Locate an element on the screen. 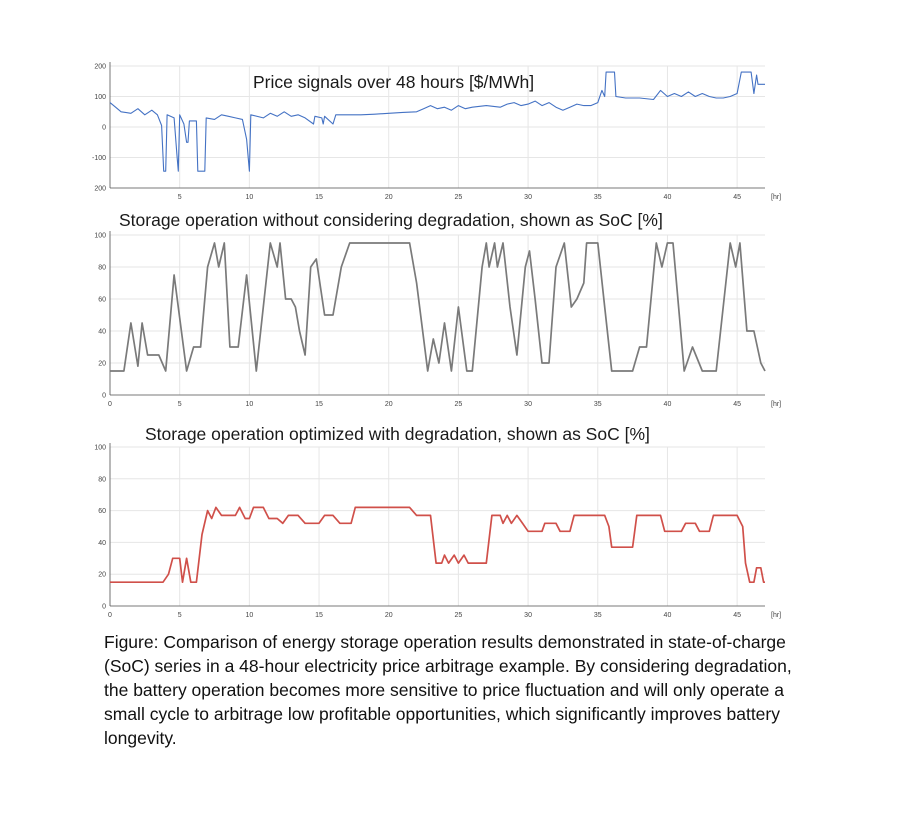  price-chart-title: Price signals over 48 hours [$/MWh] is located at coordinates (394, 82).